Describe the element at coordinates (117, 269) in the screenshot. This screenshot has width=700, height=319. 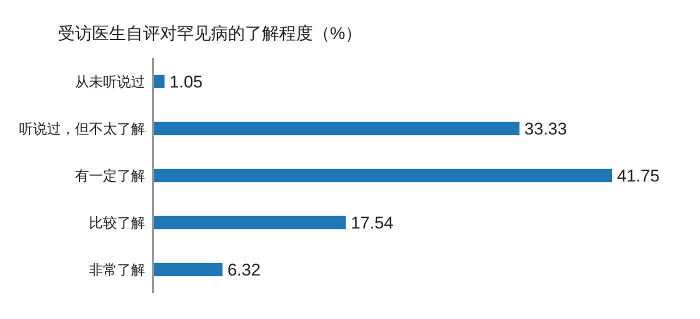
I see `y-tick-label: 非常了解` at that location.